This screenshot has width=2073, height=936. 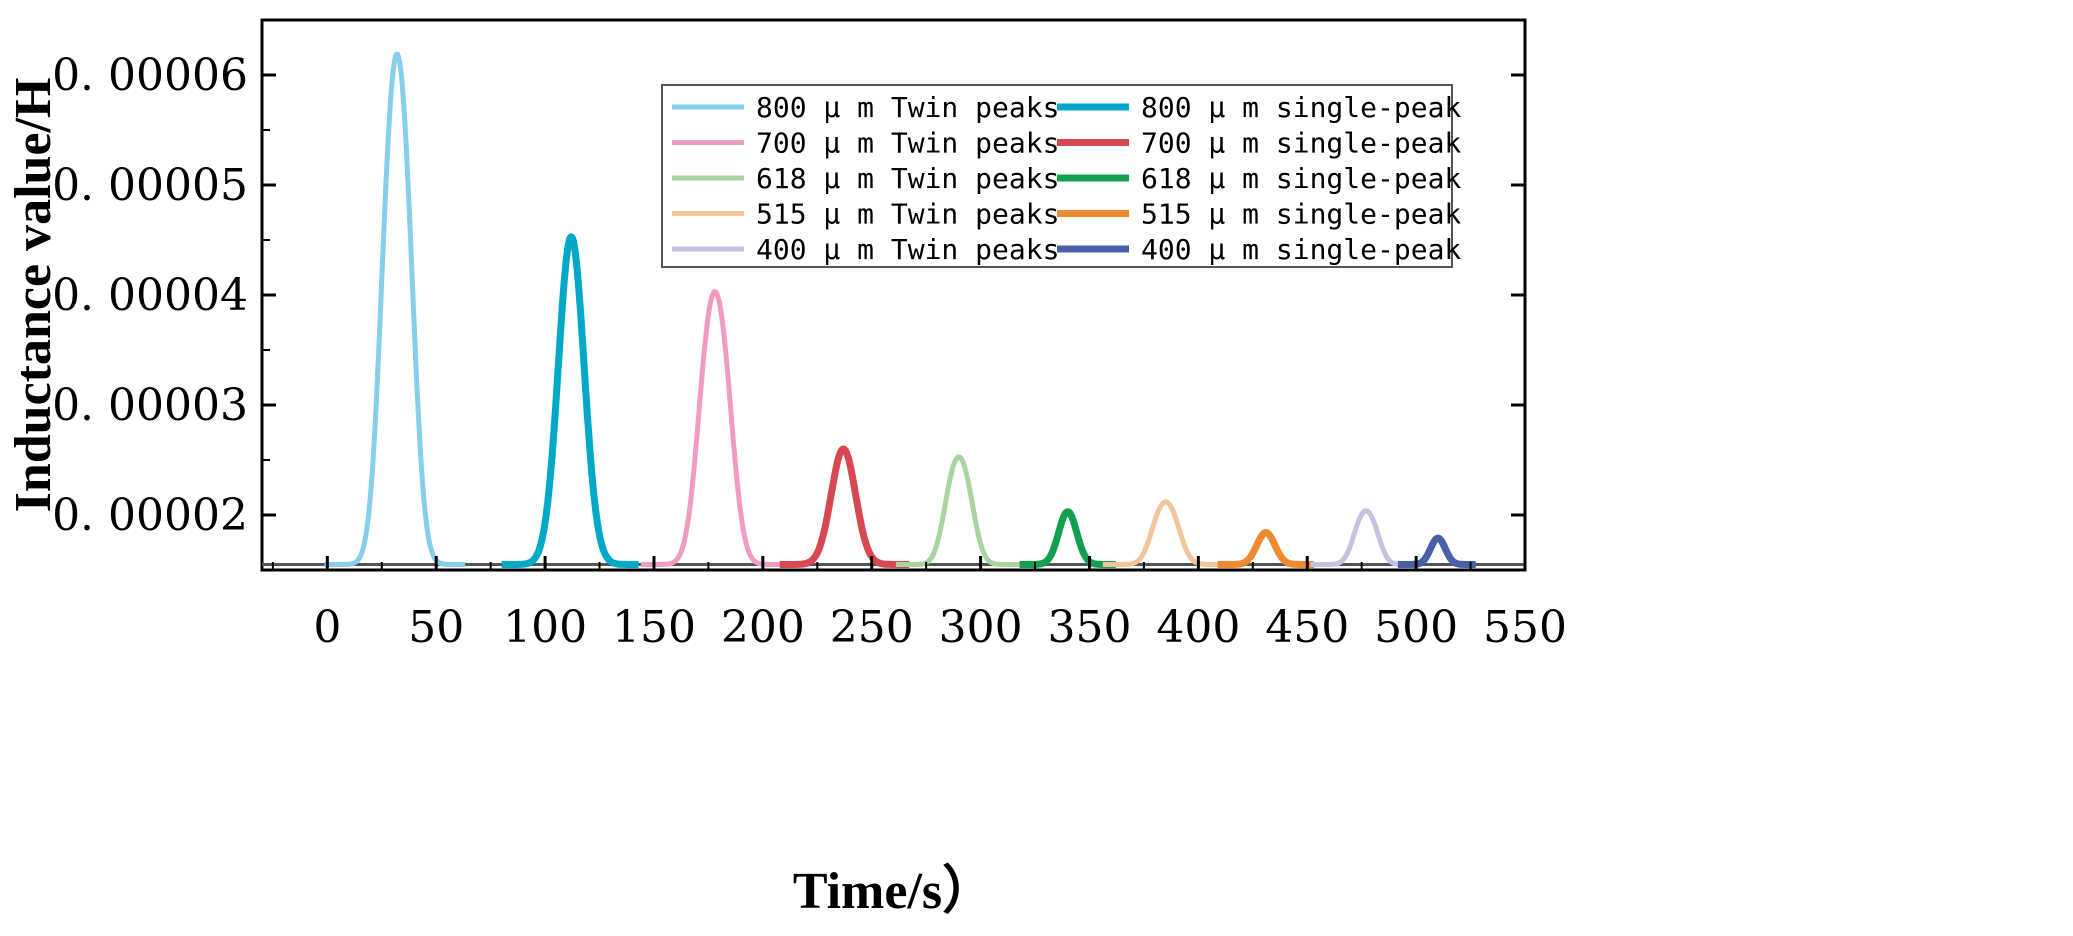 What do you see at coordinates (907, 178) in the screenshot?
I see `legend-label: 618 μ m Twin peaks` at bounding box center [907, 178].